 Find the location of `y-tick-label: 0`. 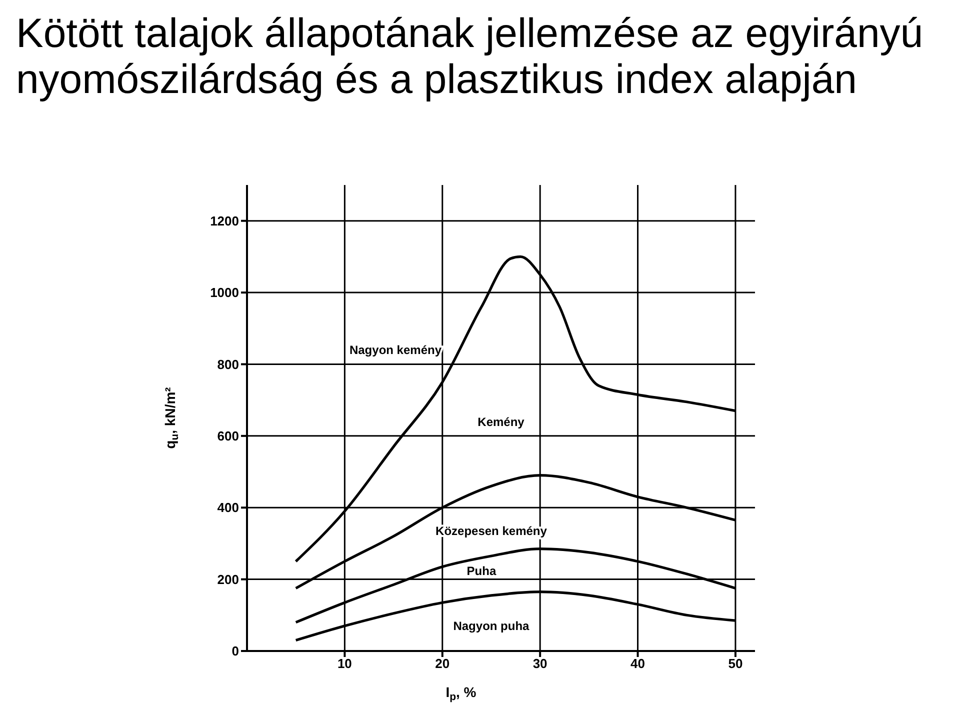

y-tick-label: 0 is located at coordinates (235, 651).